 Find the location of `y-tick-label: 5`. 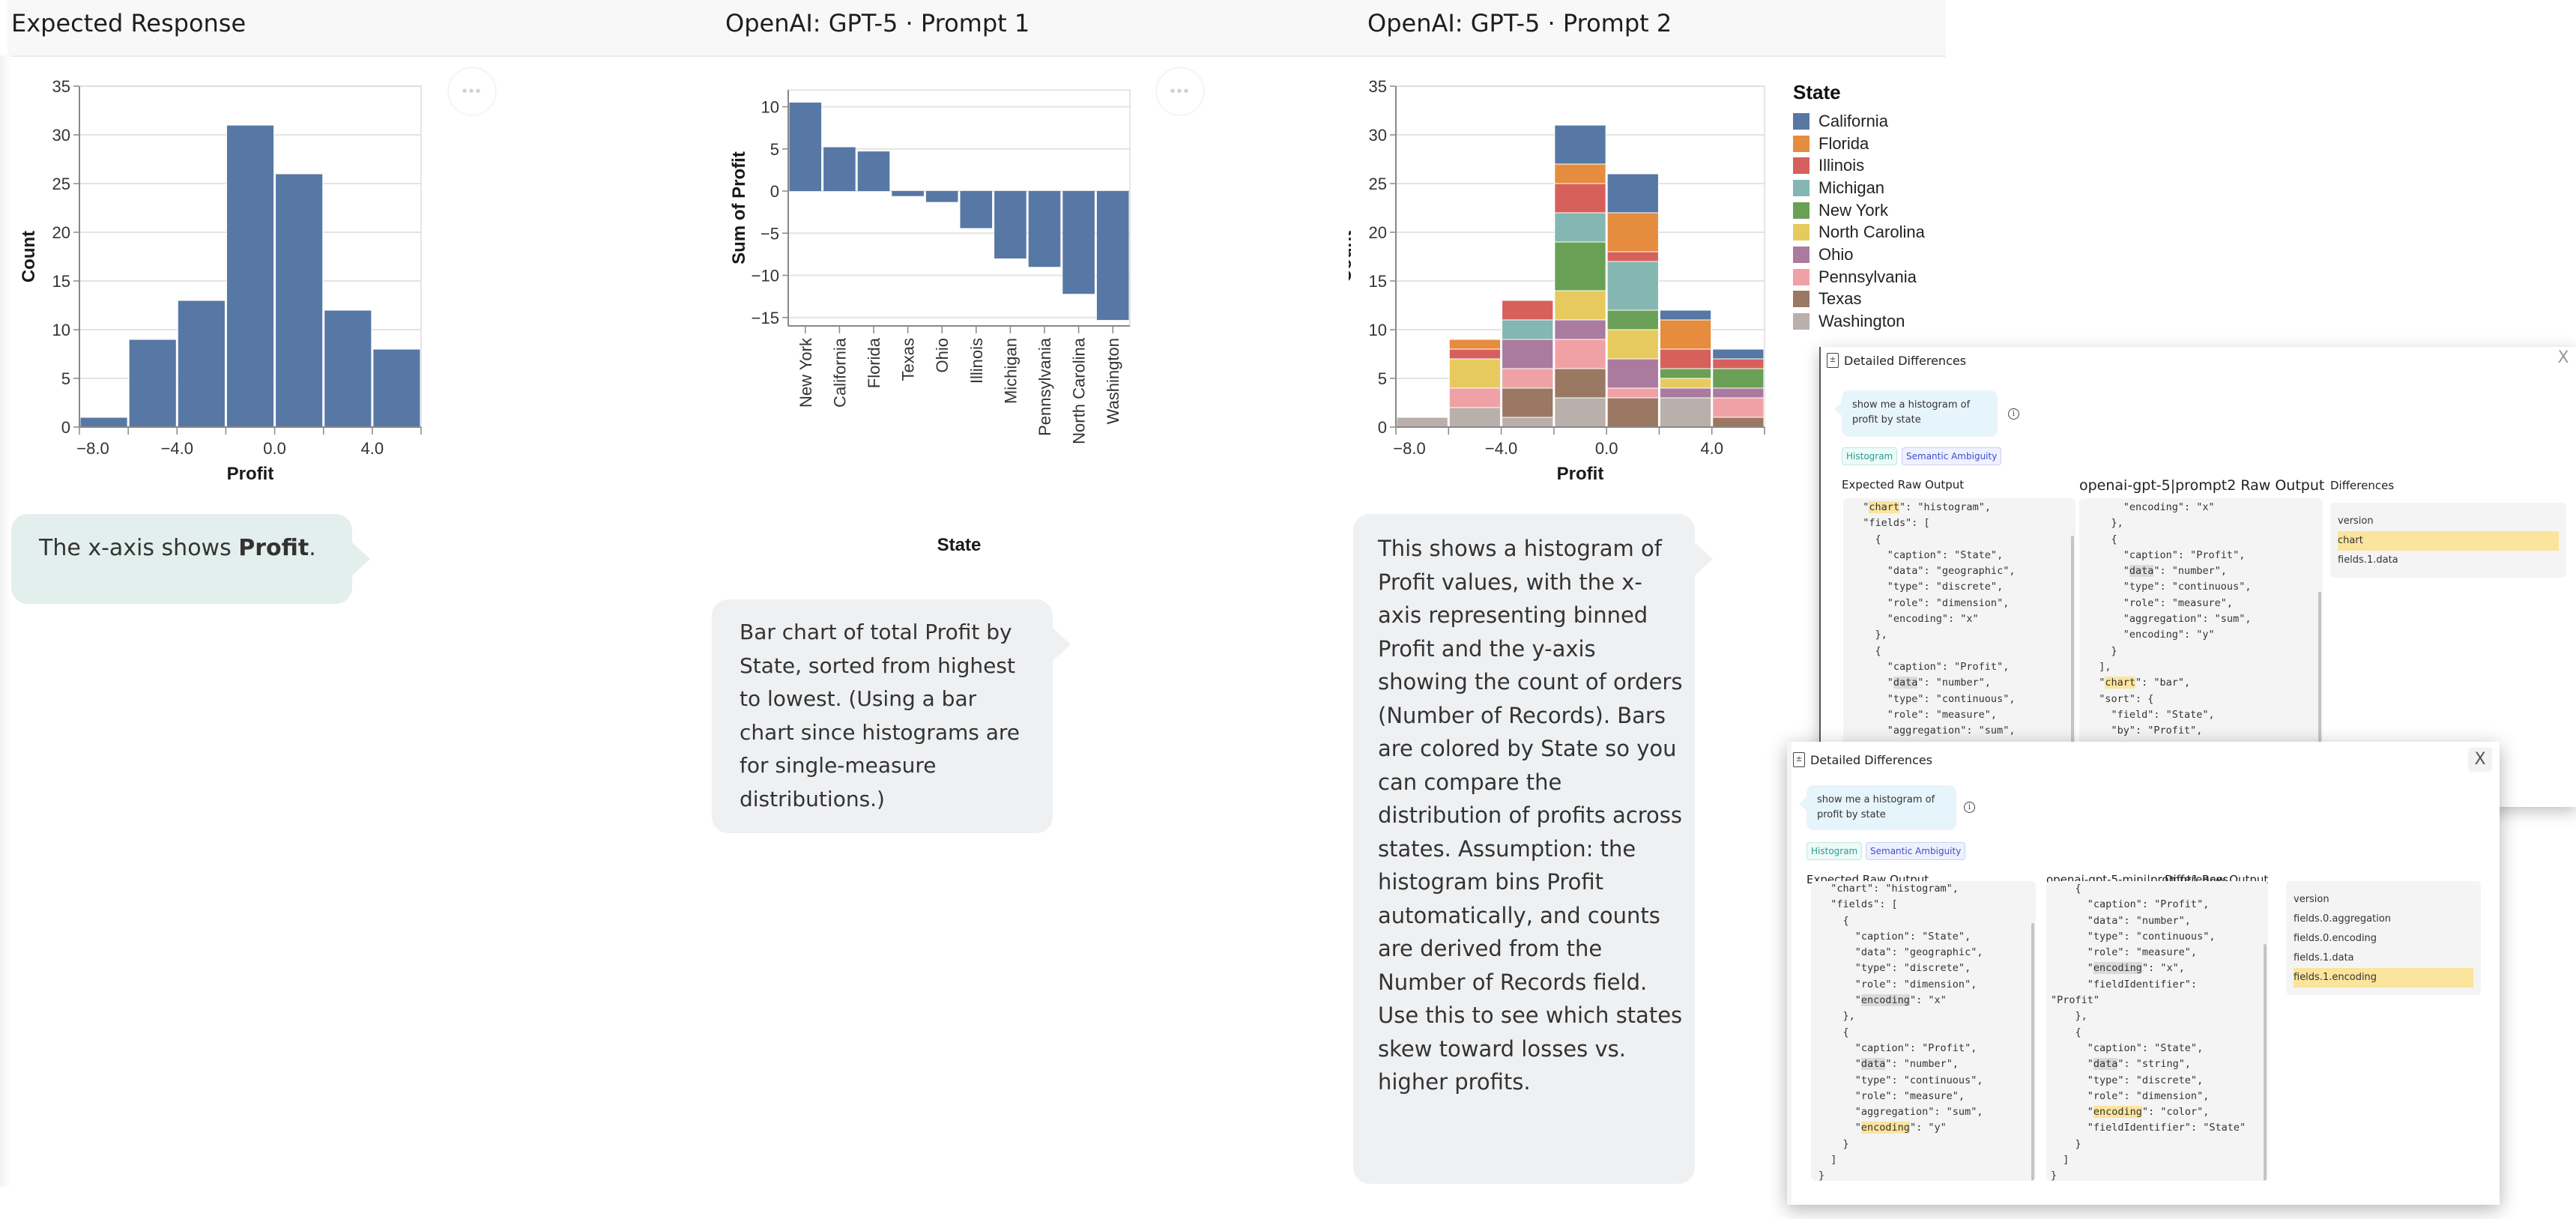

y-tick-label: 5 is located at coordinates (774, 149).